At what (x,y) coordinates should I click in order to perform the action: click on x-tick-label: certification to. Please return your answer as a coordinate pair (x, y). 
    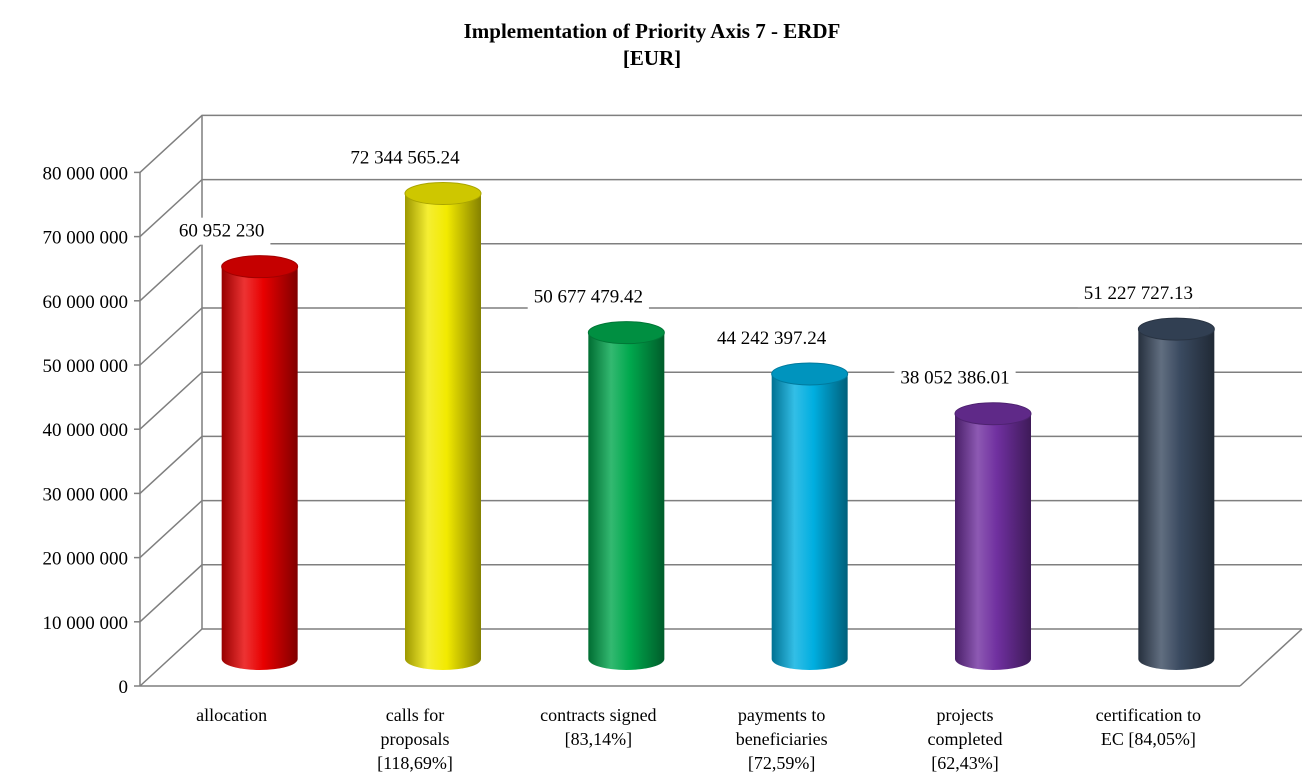
    Looking at the image, I should click on (1148, 715).